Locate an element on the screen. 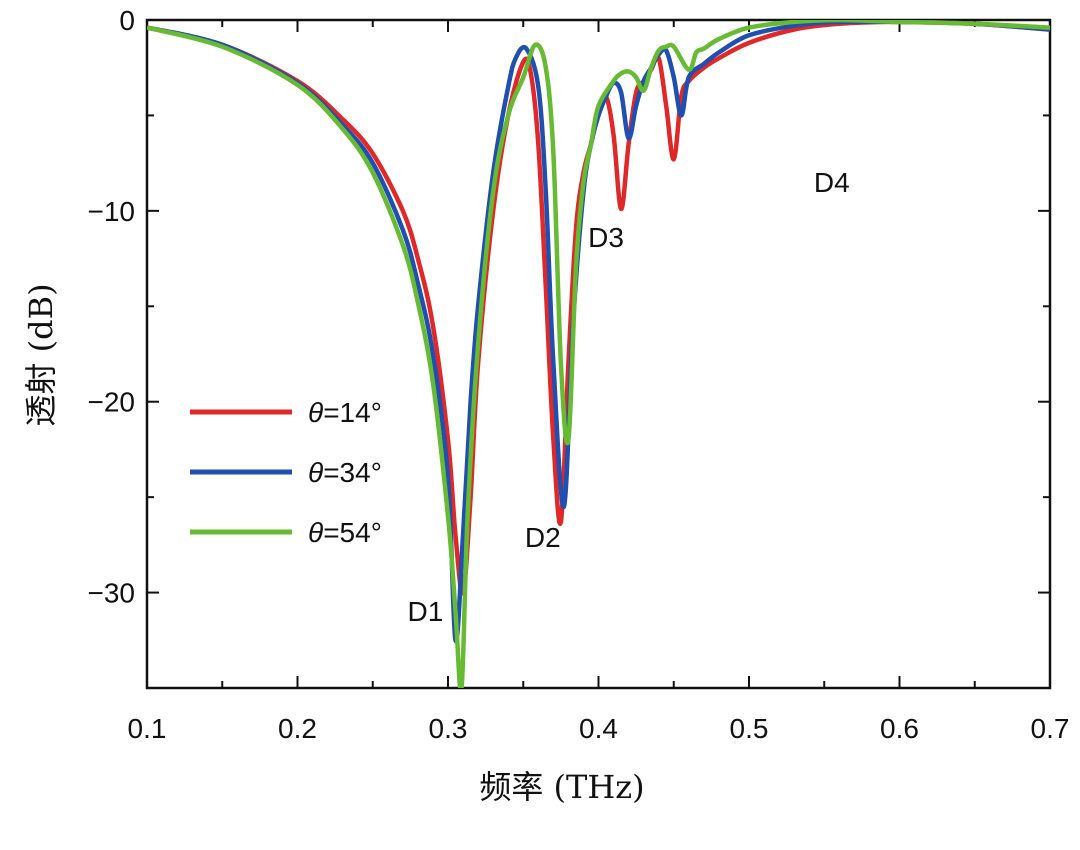 The width and height of the screenshot is (1080, 850). legend-angle-value: =34° is located at coordinates (352, 472).